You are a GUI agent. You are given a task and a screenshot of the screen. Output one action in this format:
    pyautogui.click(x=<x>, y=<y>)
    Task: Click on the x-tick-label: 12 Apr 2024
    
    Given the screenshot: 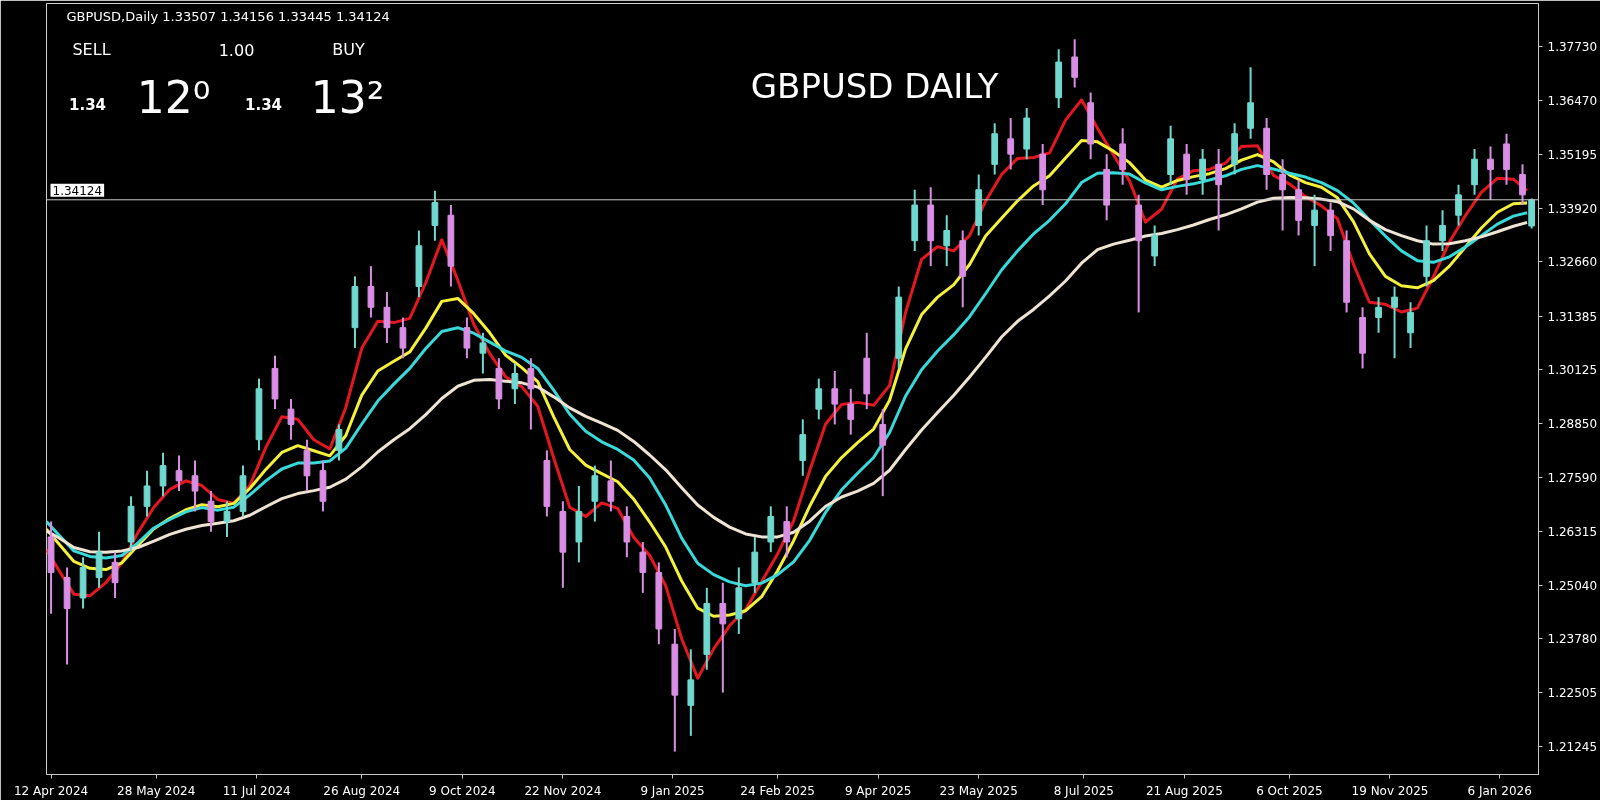 What is the action you would take?
    pyautogui.click(x=51, y=790)
    